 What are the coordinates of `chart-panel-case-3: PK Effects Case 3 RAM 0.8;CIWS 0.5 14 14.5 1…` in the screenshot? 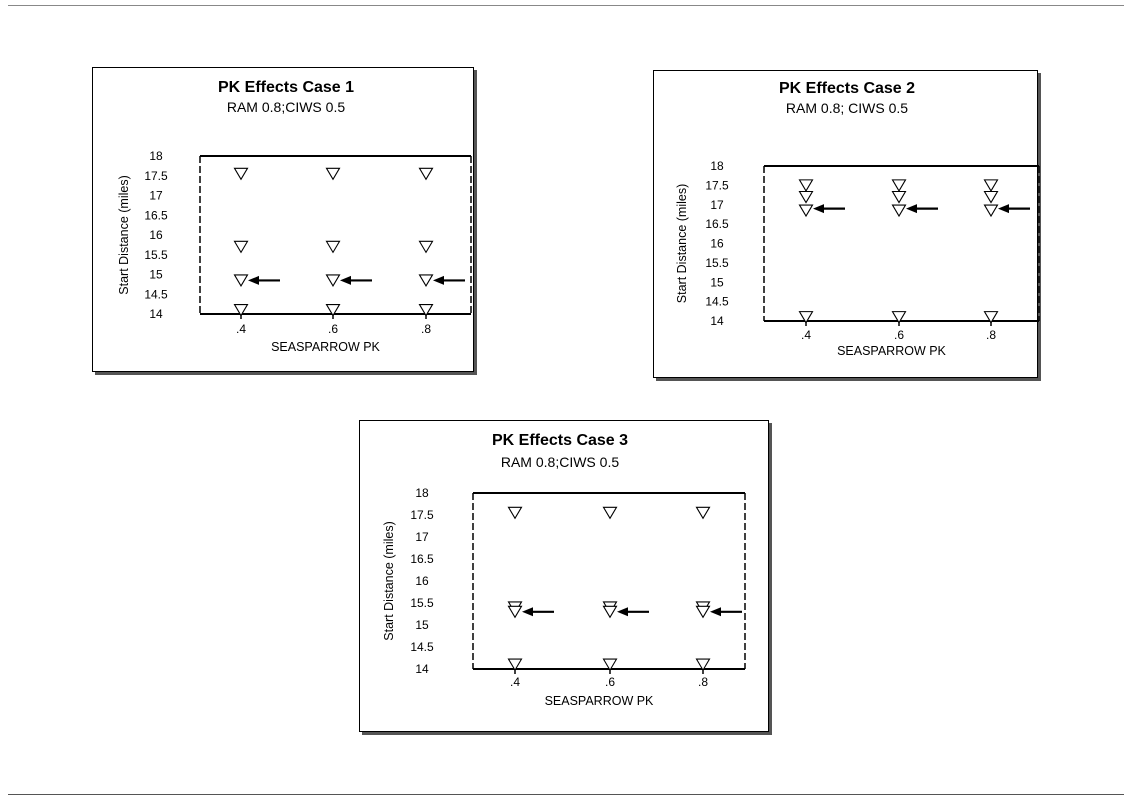 It's located at (564, 576).